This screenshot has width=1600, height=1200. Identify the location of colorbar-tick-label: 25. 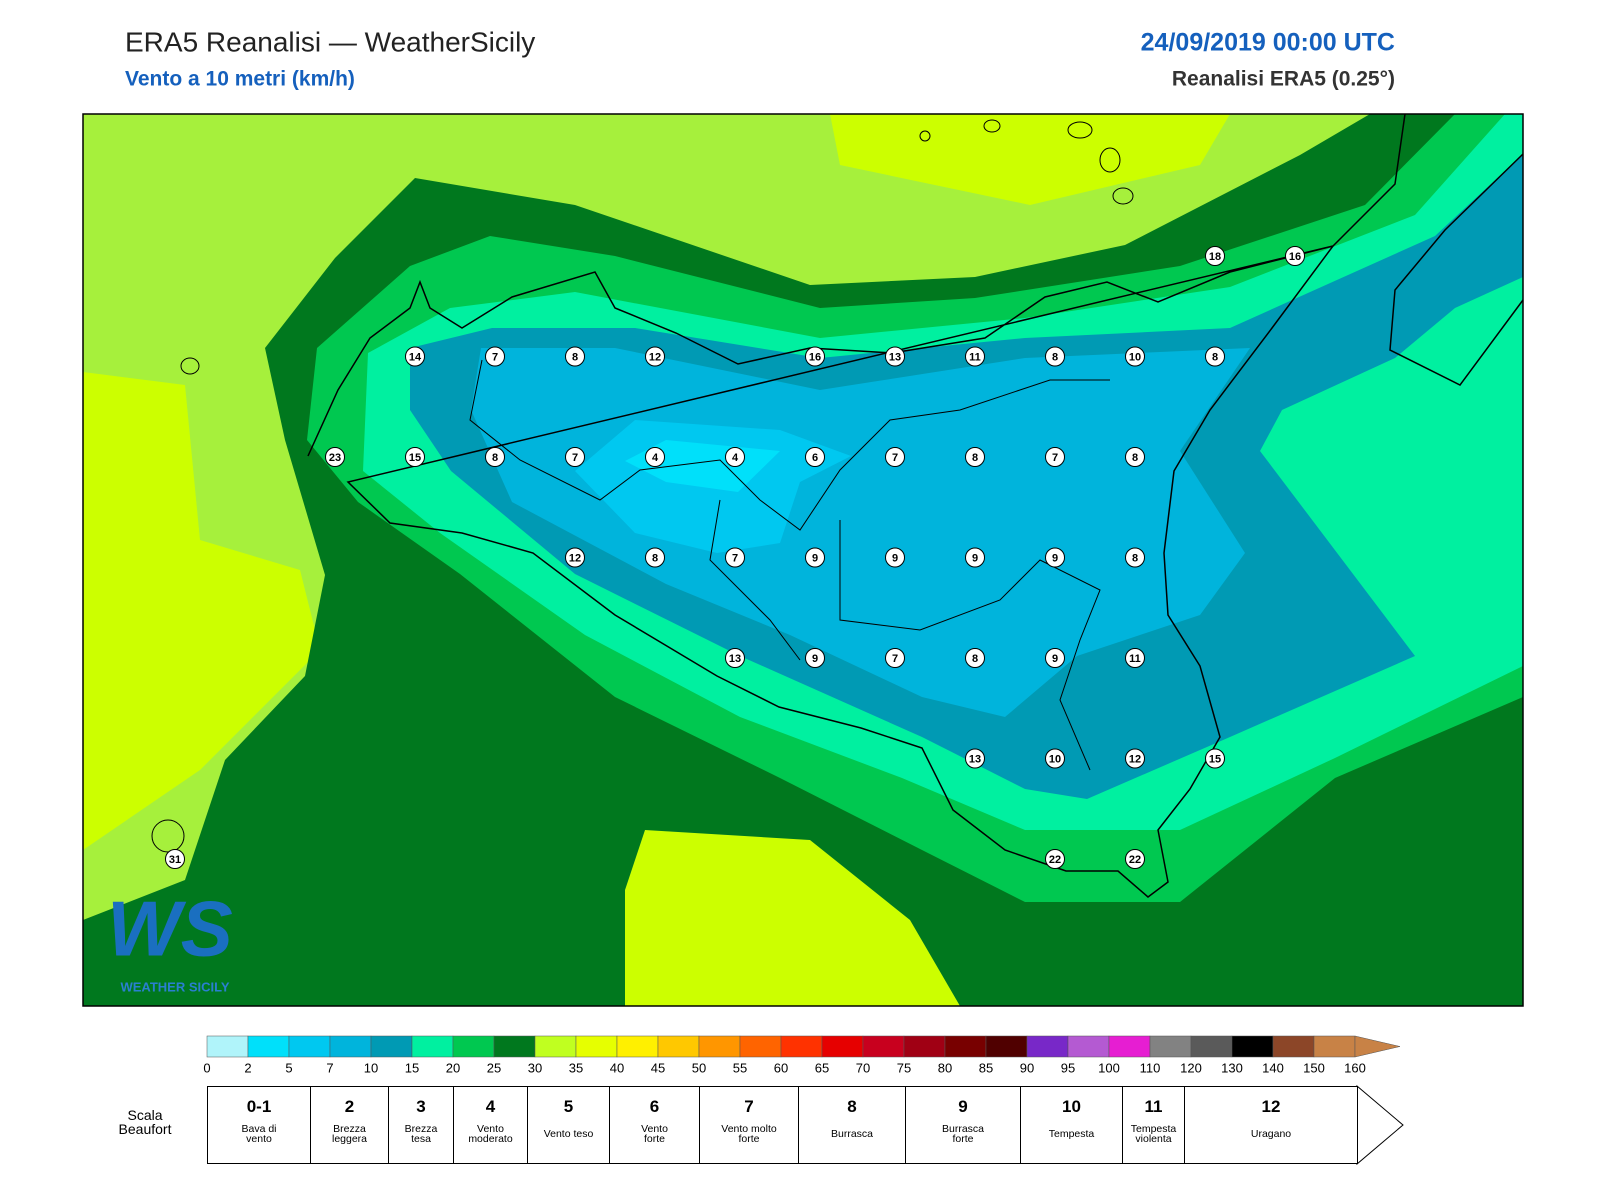
(494, 1067).